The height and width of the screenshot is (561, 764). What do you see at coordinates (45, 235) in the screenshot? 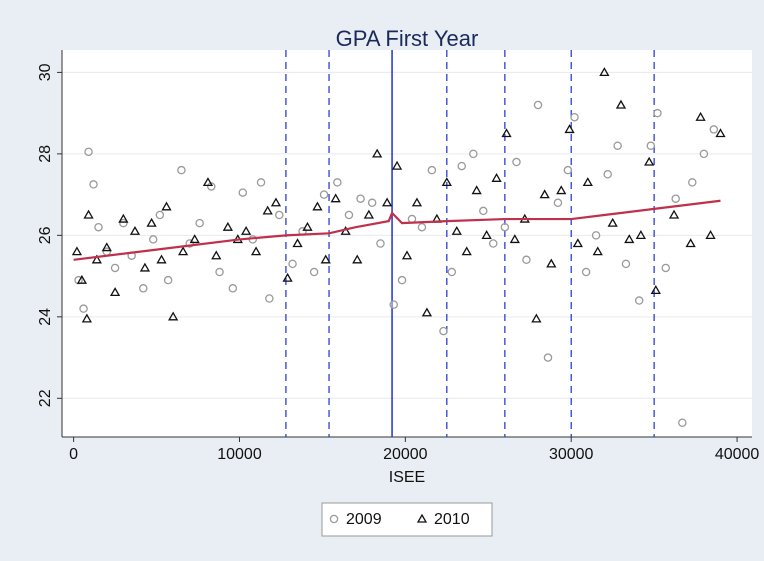
I see `y-tick-label: 26` at bounding box center [45, 235].